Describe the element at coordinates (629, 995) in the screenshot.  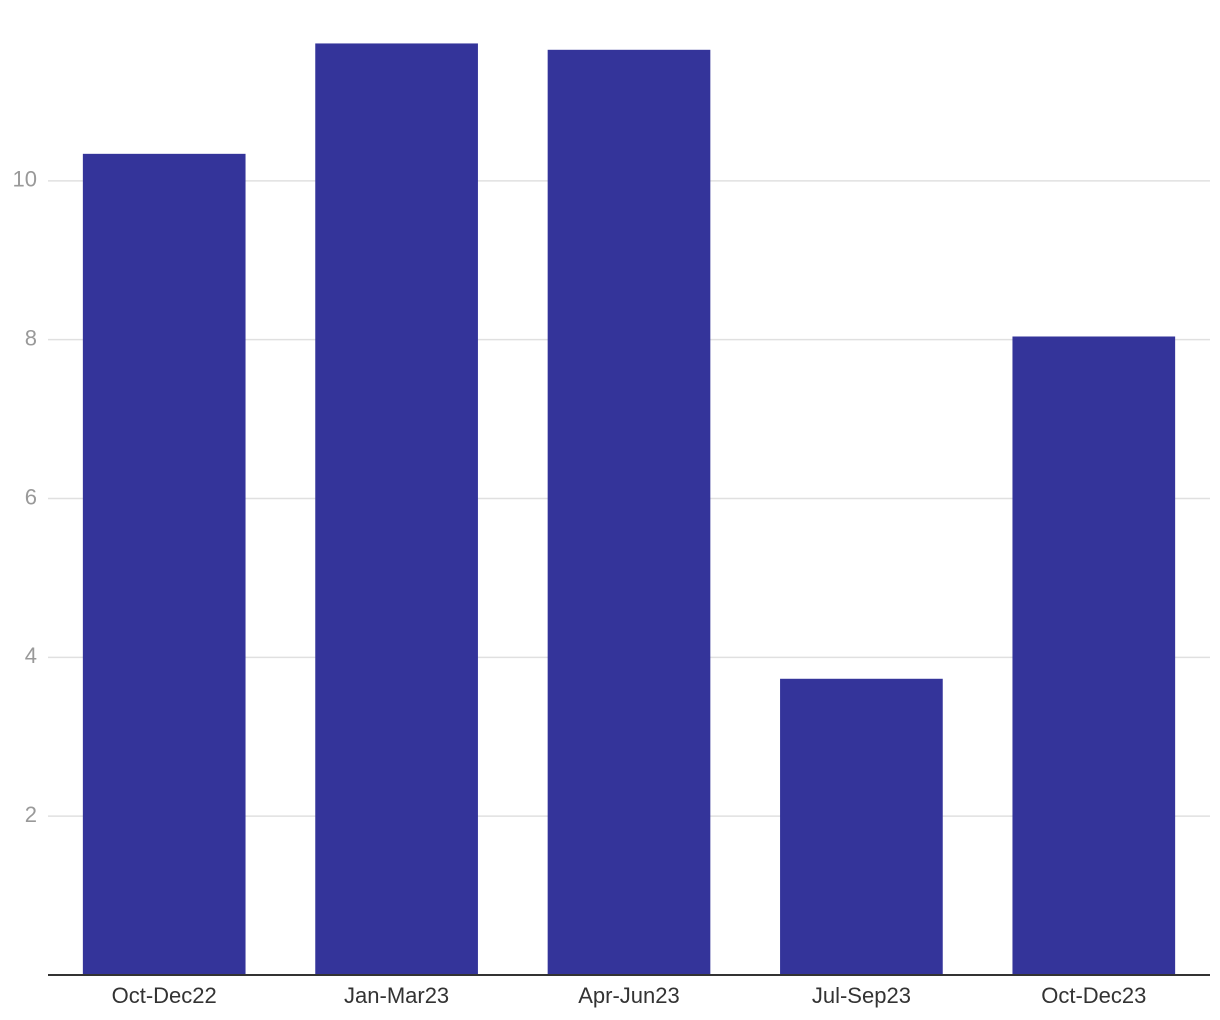
I see `x-tick-label: Apr-Jun23` at that location.